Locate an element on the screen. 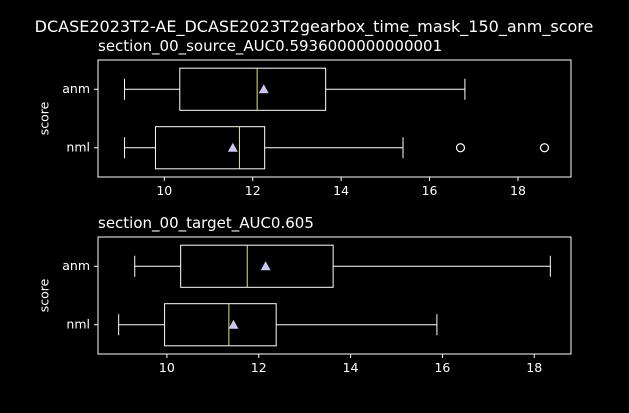 Image resolution: width=629 pixels, height=413 pixels. panel-title: section_00_source_AUC0.5936000000000001 is located at coordinates (270, 46).